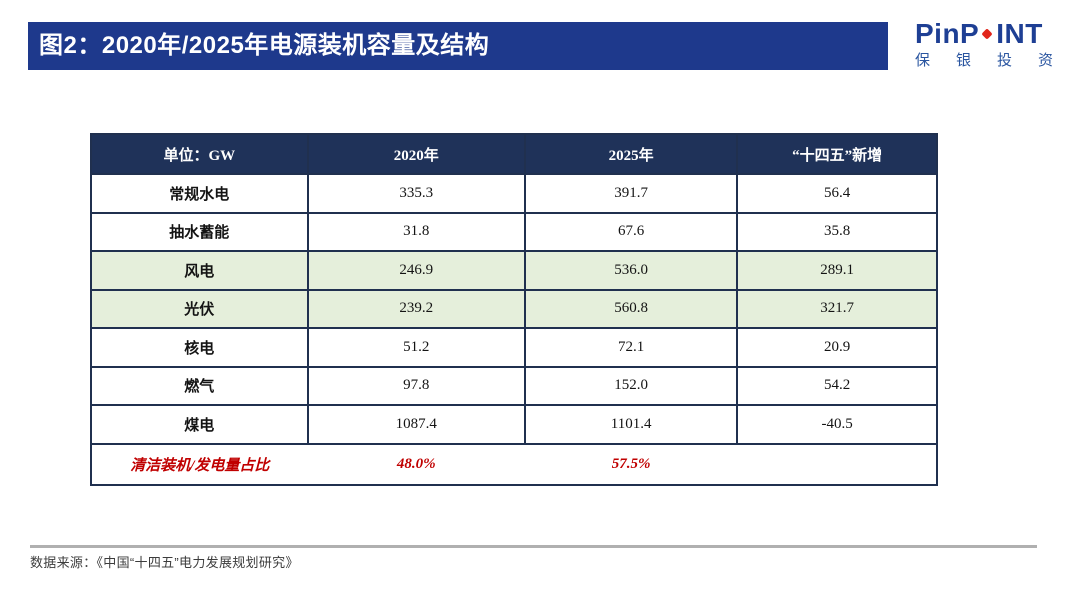 The image size is (1080, 608). I want to click on logo-wordmark: PinP INT, so click(990, 34).